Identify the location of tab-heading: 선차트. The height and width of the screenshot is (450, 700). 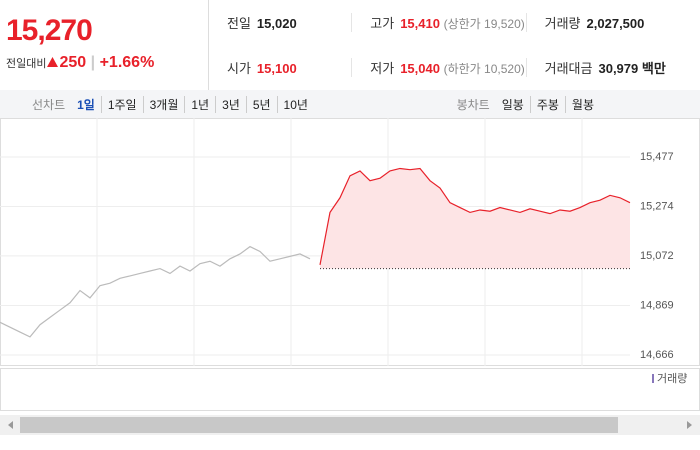
(49, 104).